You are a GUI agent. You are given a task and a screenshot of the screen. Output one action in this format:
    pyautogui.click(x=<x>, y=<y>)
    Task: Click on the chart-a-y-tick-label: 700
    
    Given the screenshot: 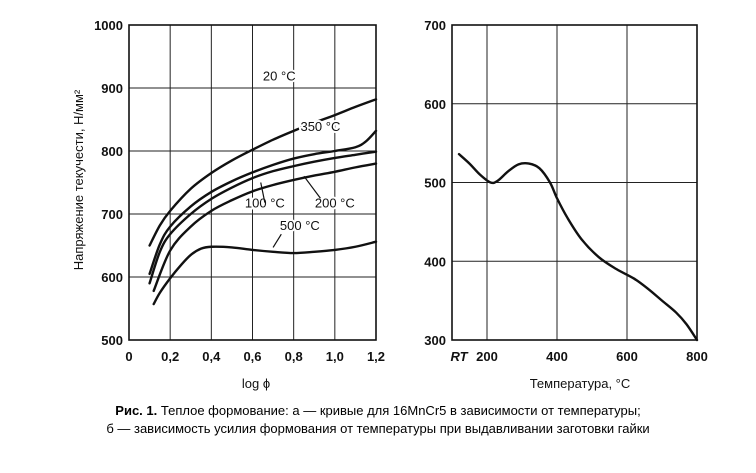 What is the action you would take?
    pyautogui.click(x=112, y=214)
    